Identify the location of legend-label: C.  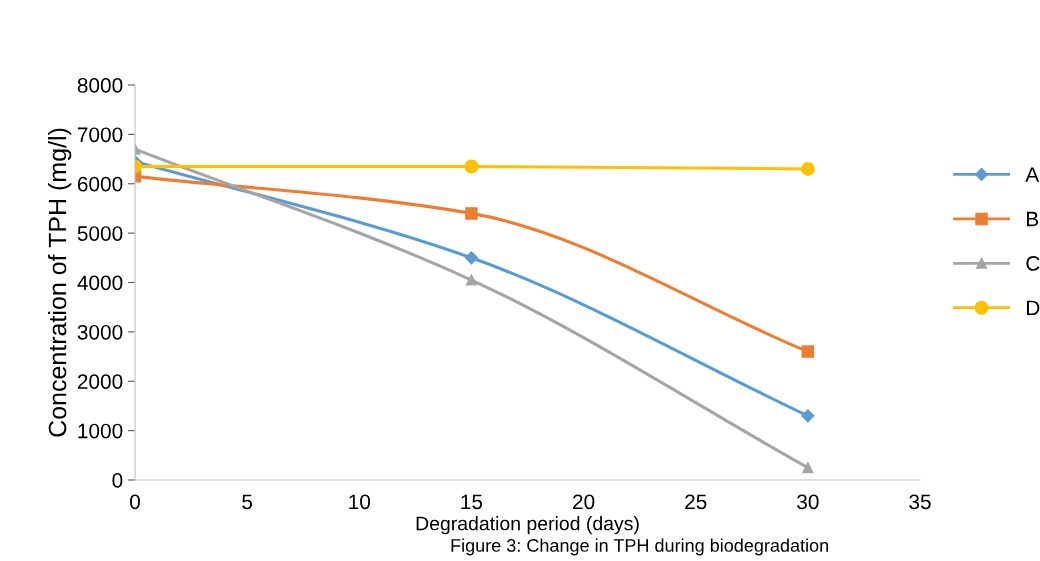
(1033, 263).